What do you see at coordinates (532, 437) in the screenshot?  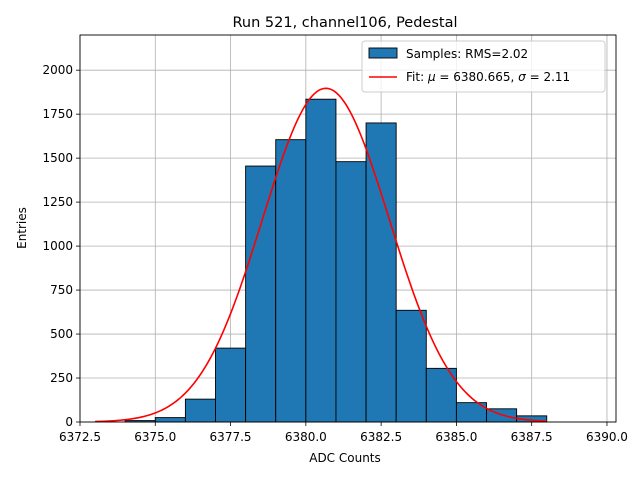 I see `x-tick-label: 6387.5` at bounding box center [532, 437].